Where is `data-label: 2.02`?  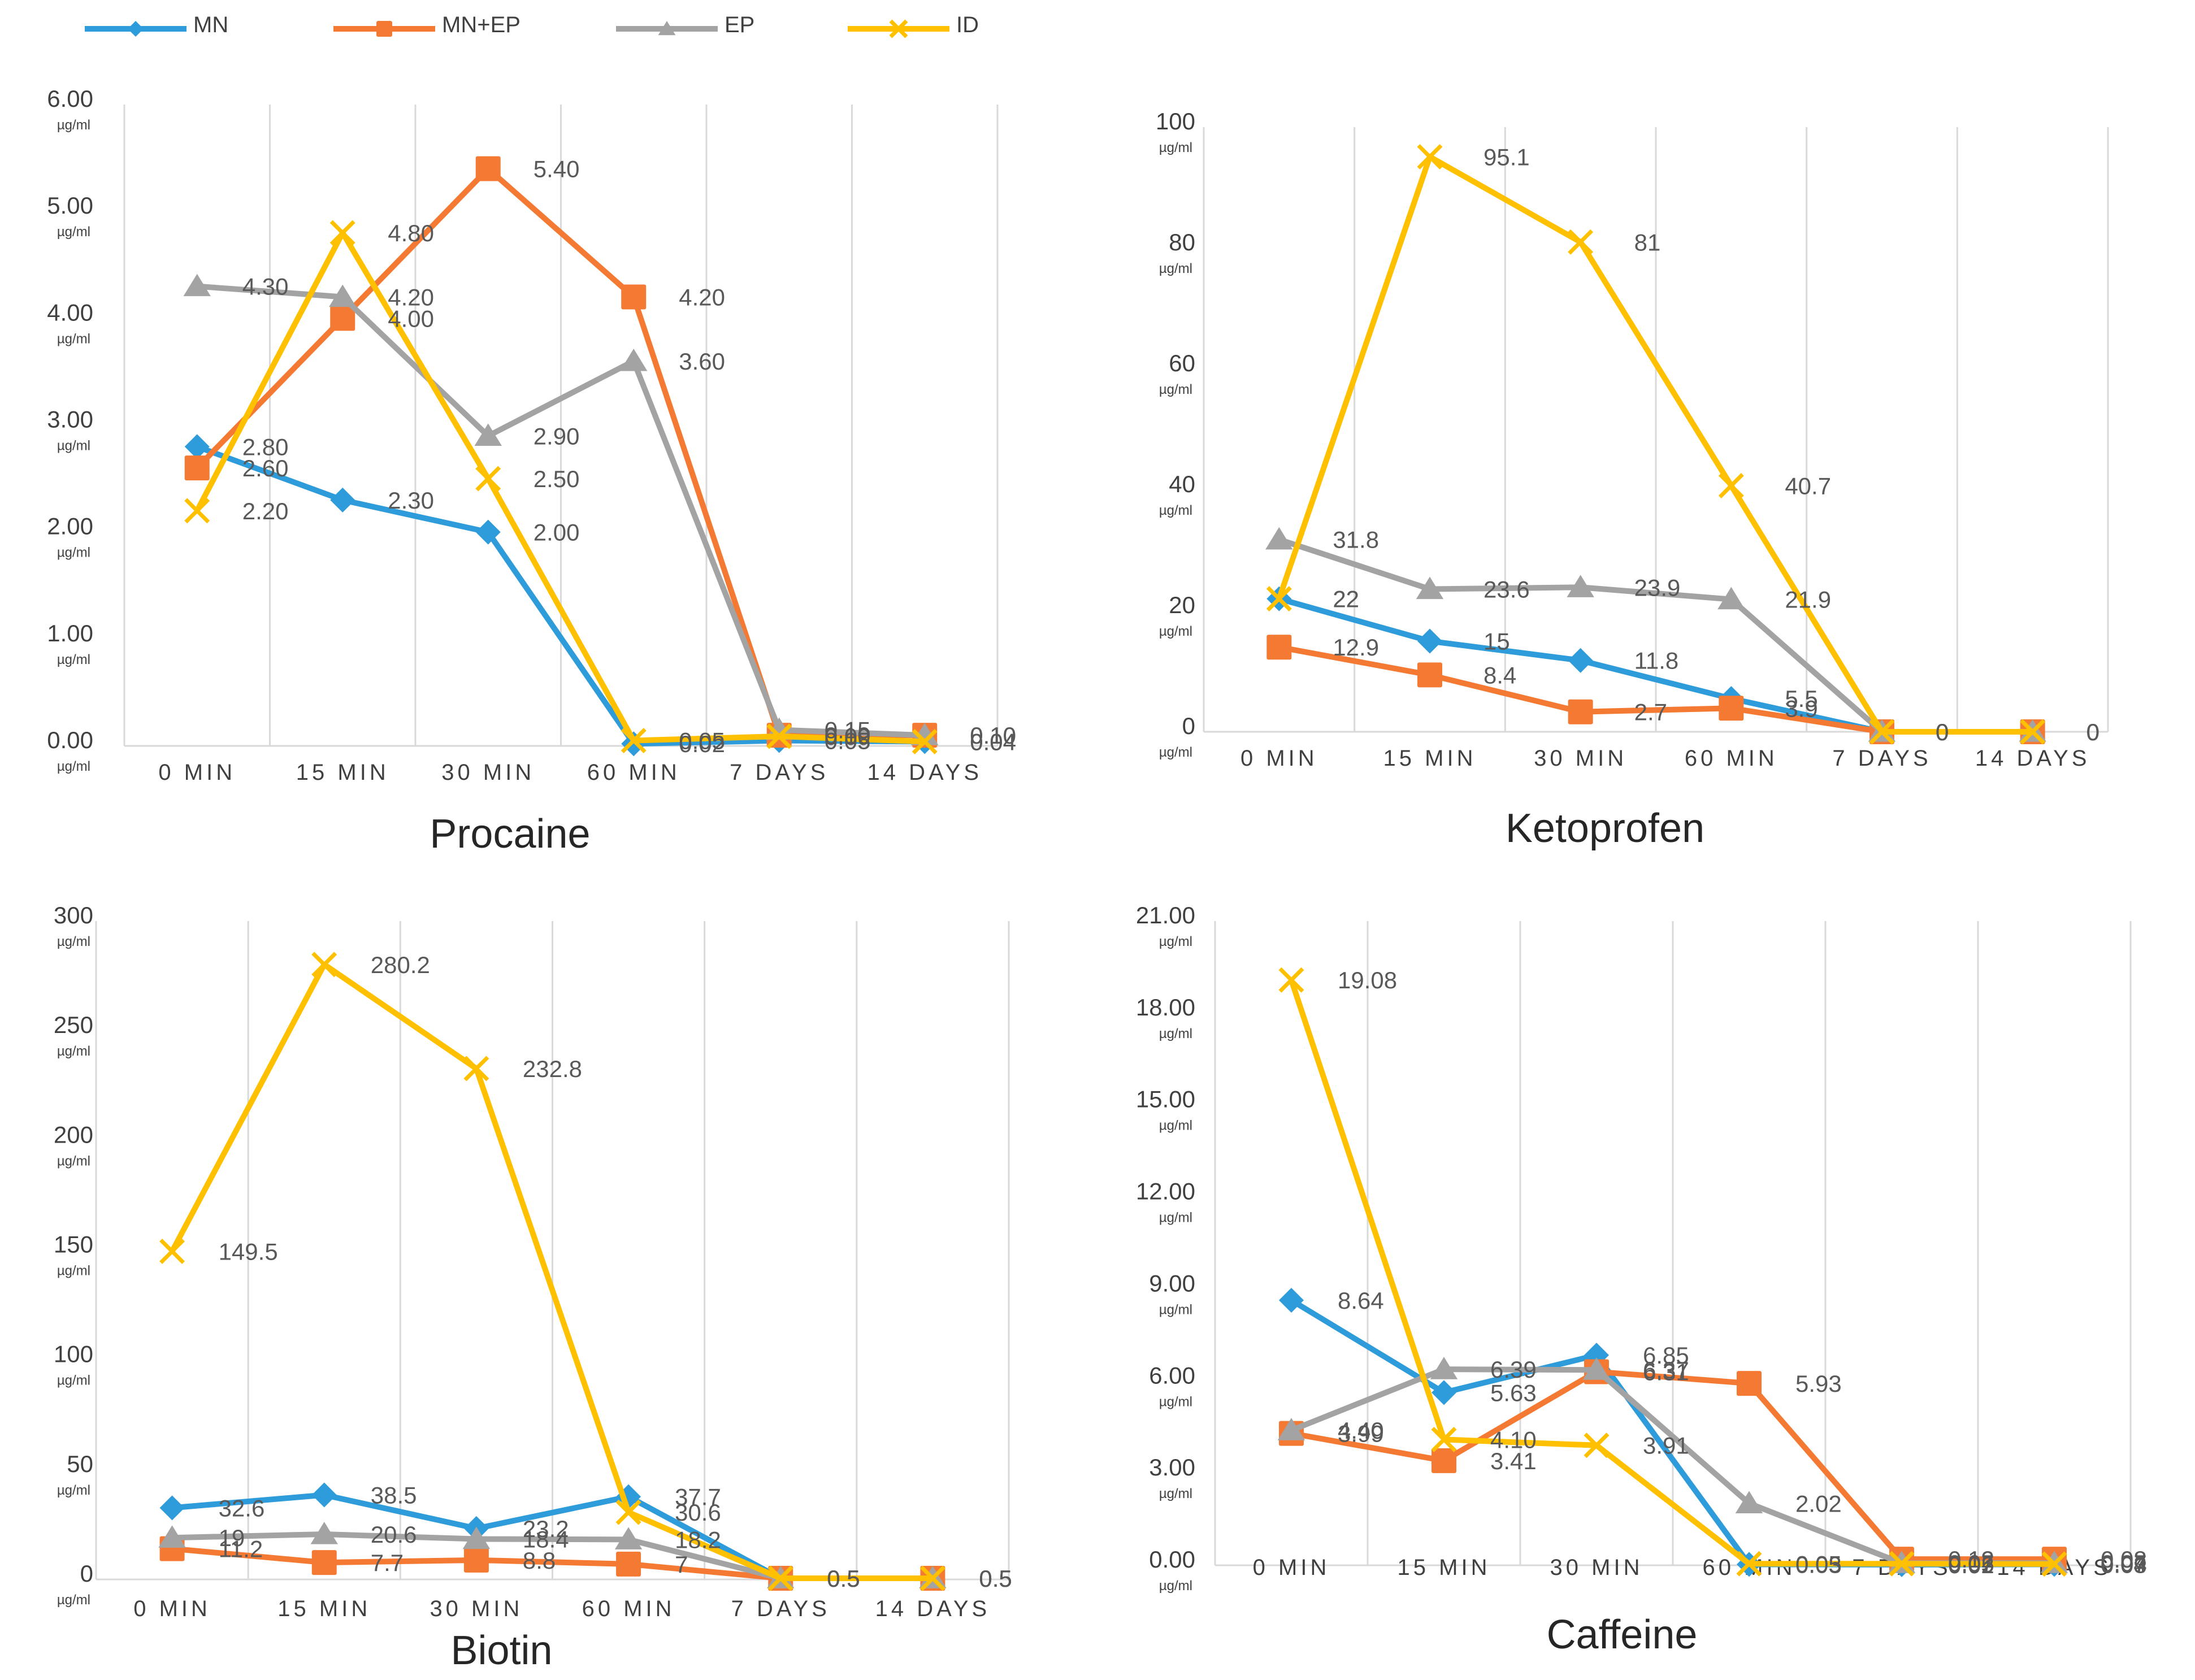 data-label: 2.02 is located at coordinates (1819, 1503).